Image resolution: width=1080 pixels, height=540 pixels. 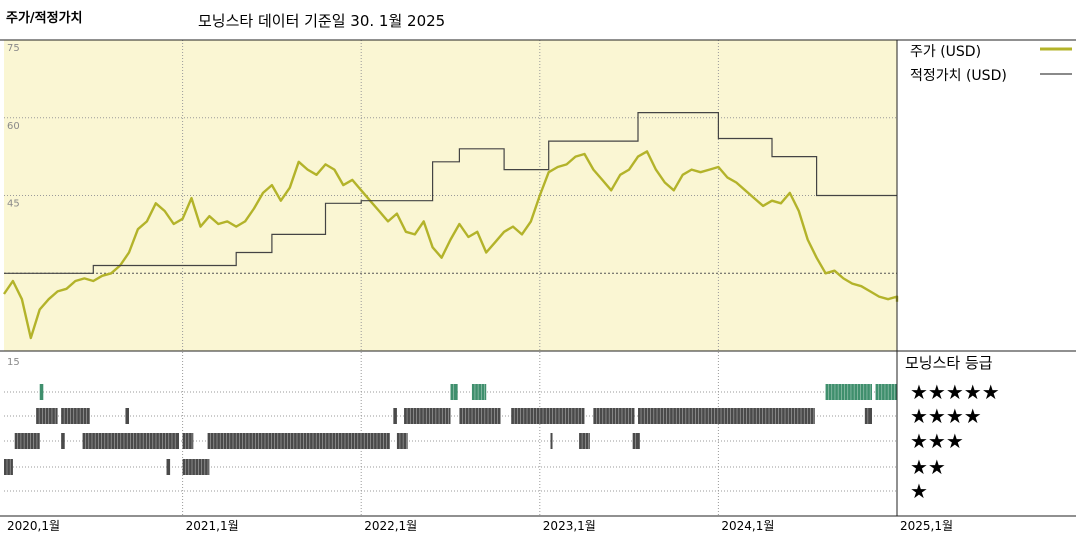 What do you see at coordinates (747, 526) in the screenshot?
I see `x-tick-label: 2024,1월` at bounding box center [747, 526].